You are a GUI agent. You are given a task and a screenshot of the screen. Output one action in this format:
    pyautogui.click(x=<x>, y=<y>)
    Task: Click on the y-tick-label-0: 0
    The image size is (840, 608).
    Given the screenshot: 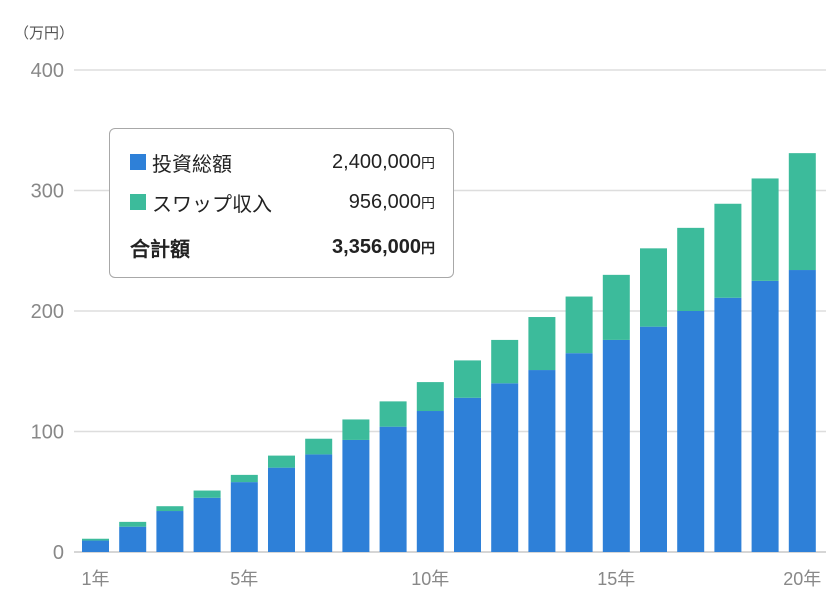 What is the action you would take?
    pyautogui.click(x=58, y=553)
    